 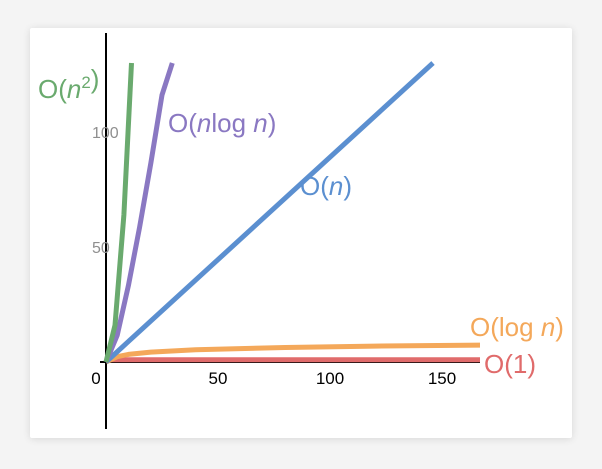 What do you see at coordinates (95, 378) in the screenshot?
I see `origin-label: 0` at bounding box center [95, 378].